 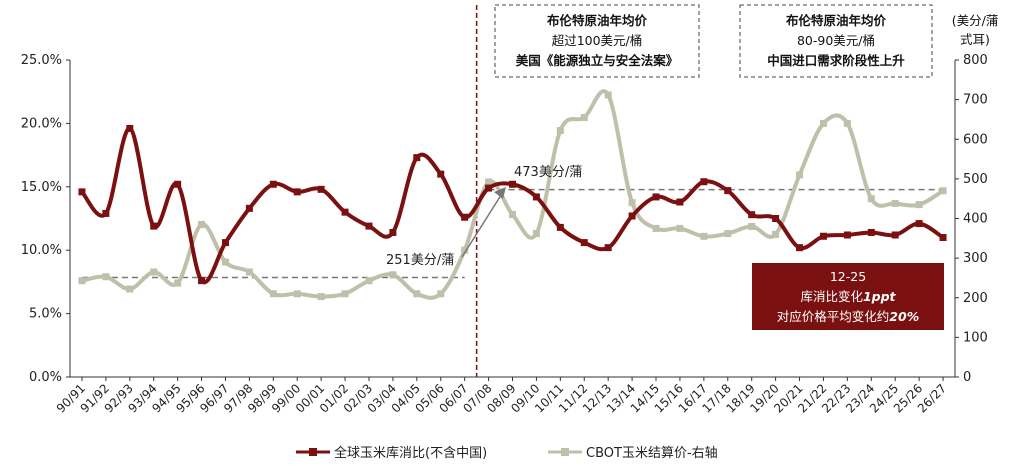 What do you see at coordinates (45, 314) in the screenshot?
I see `left-tick-label: 5.0%` at bounding box center [45, 314].